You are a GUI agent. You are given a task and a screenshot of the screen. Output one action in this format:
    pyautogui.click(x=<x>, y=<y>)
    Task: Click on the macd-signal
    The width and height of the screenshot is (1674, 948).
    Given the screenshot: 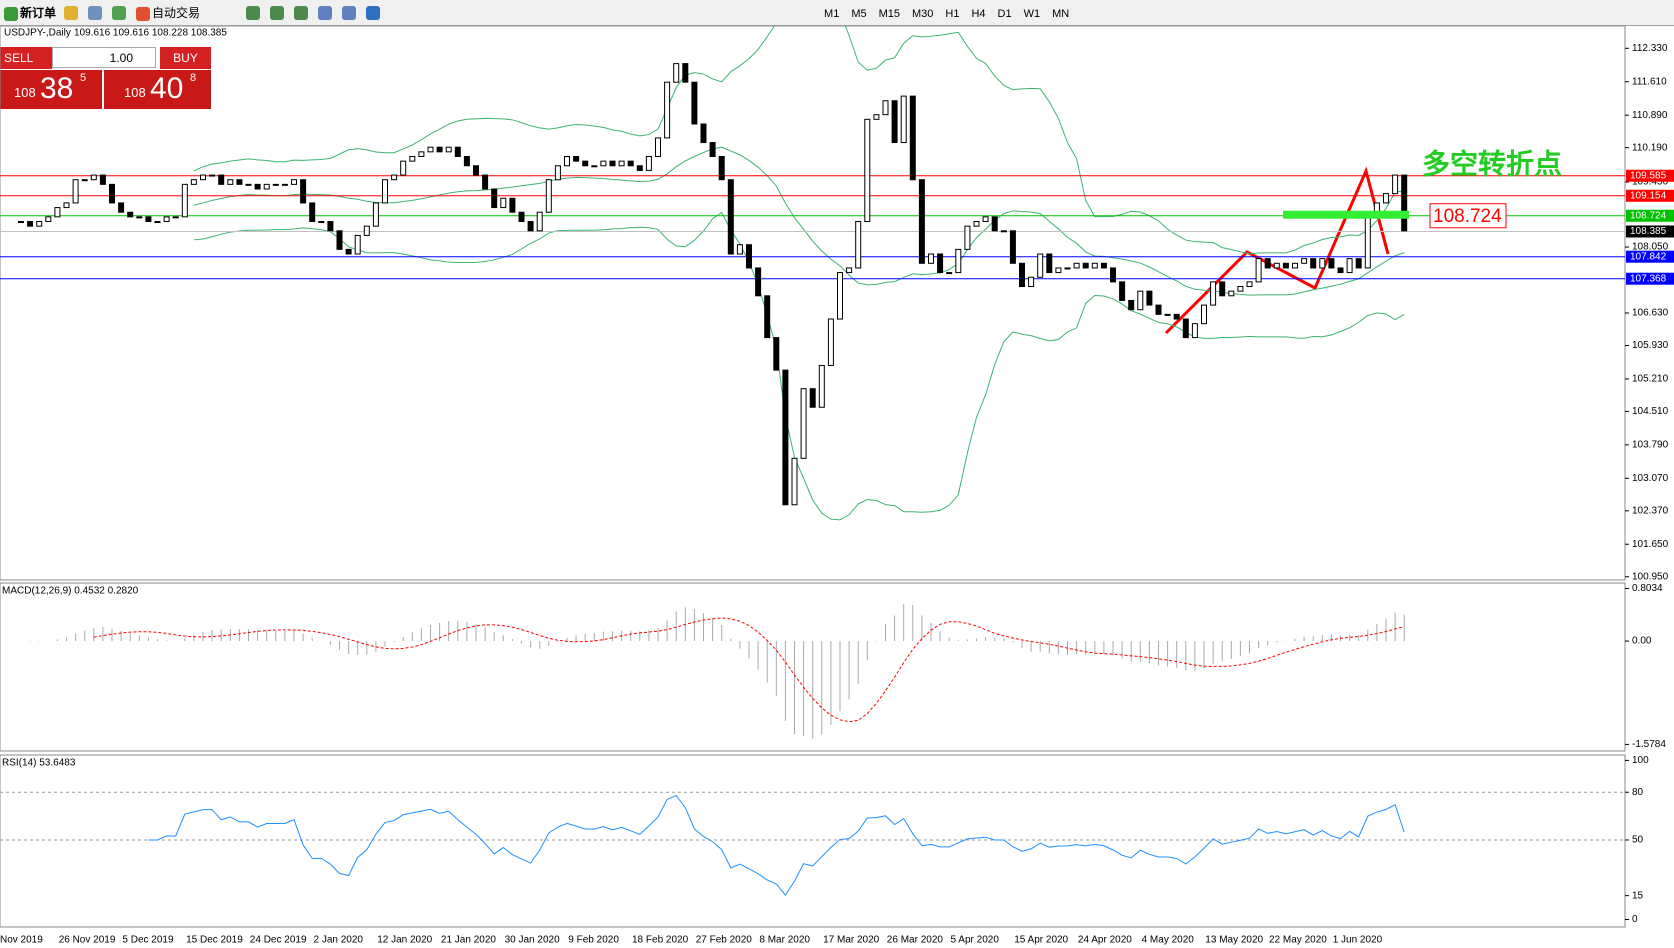 What is the action you would take?
    pyautogui.click(x=749, y=670)
    